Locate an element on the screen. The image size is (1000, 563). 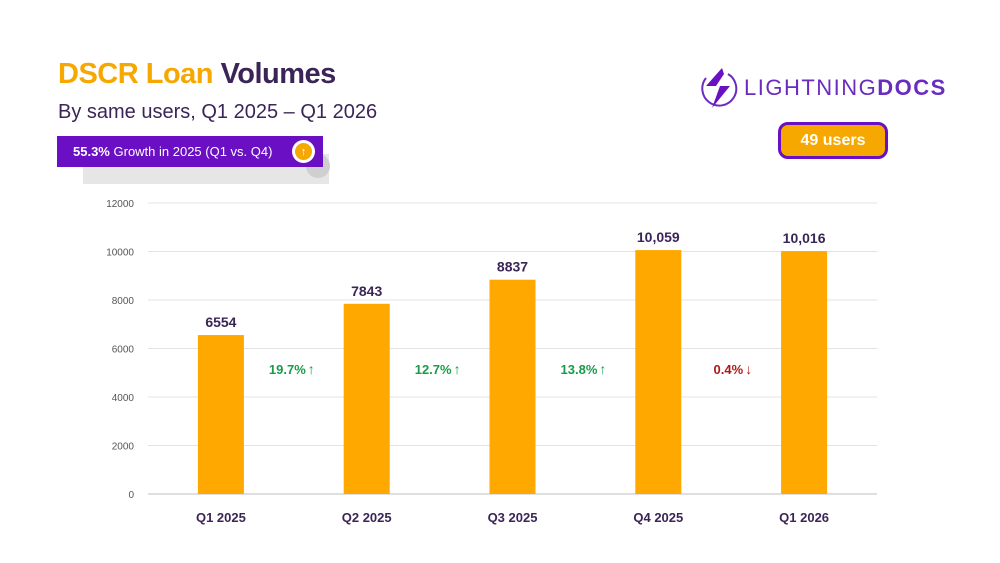
chart-title: DSCR Loan Volumes is located at coordinates (197, 74).